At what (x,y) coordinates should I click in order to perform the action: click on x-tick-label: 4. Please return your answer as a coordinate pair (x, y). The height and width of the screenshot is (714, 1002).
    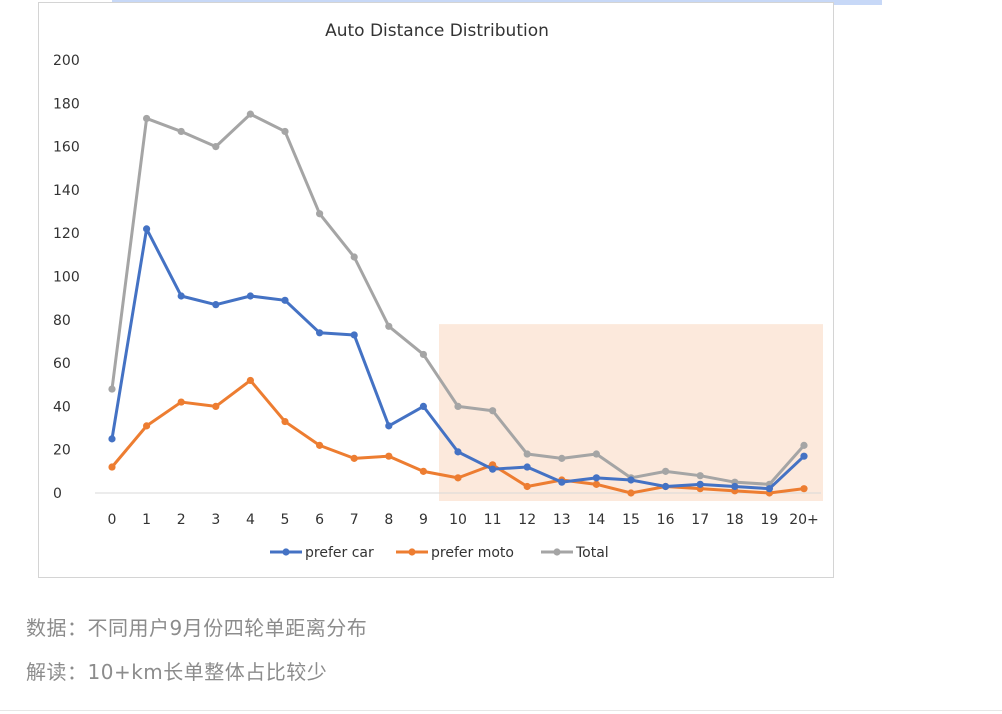
    Looking at the image, I should click on (250, 520).